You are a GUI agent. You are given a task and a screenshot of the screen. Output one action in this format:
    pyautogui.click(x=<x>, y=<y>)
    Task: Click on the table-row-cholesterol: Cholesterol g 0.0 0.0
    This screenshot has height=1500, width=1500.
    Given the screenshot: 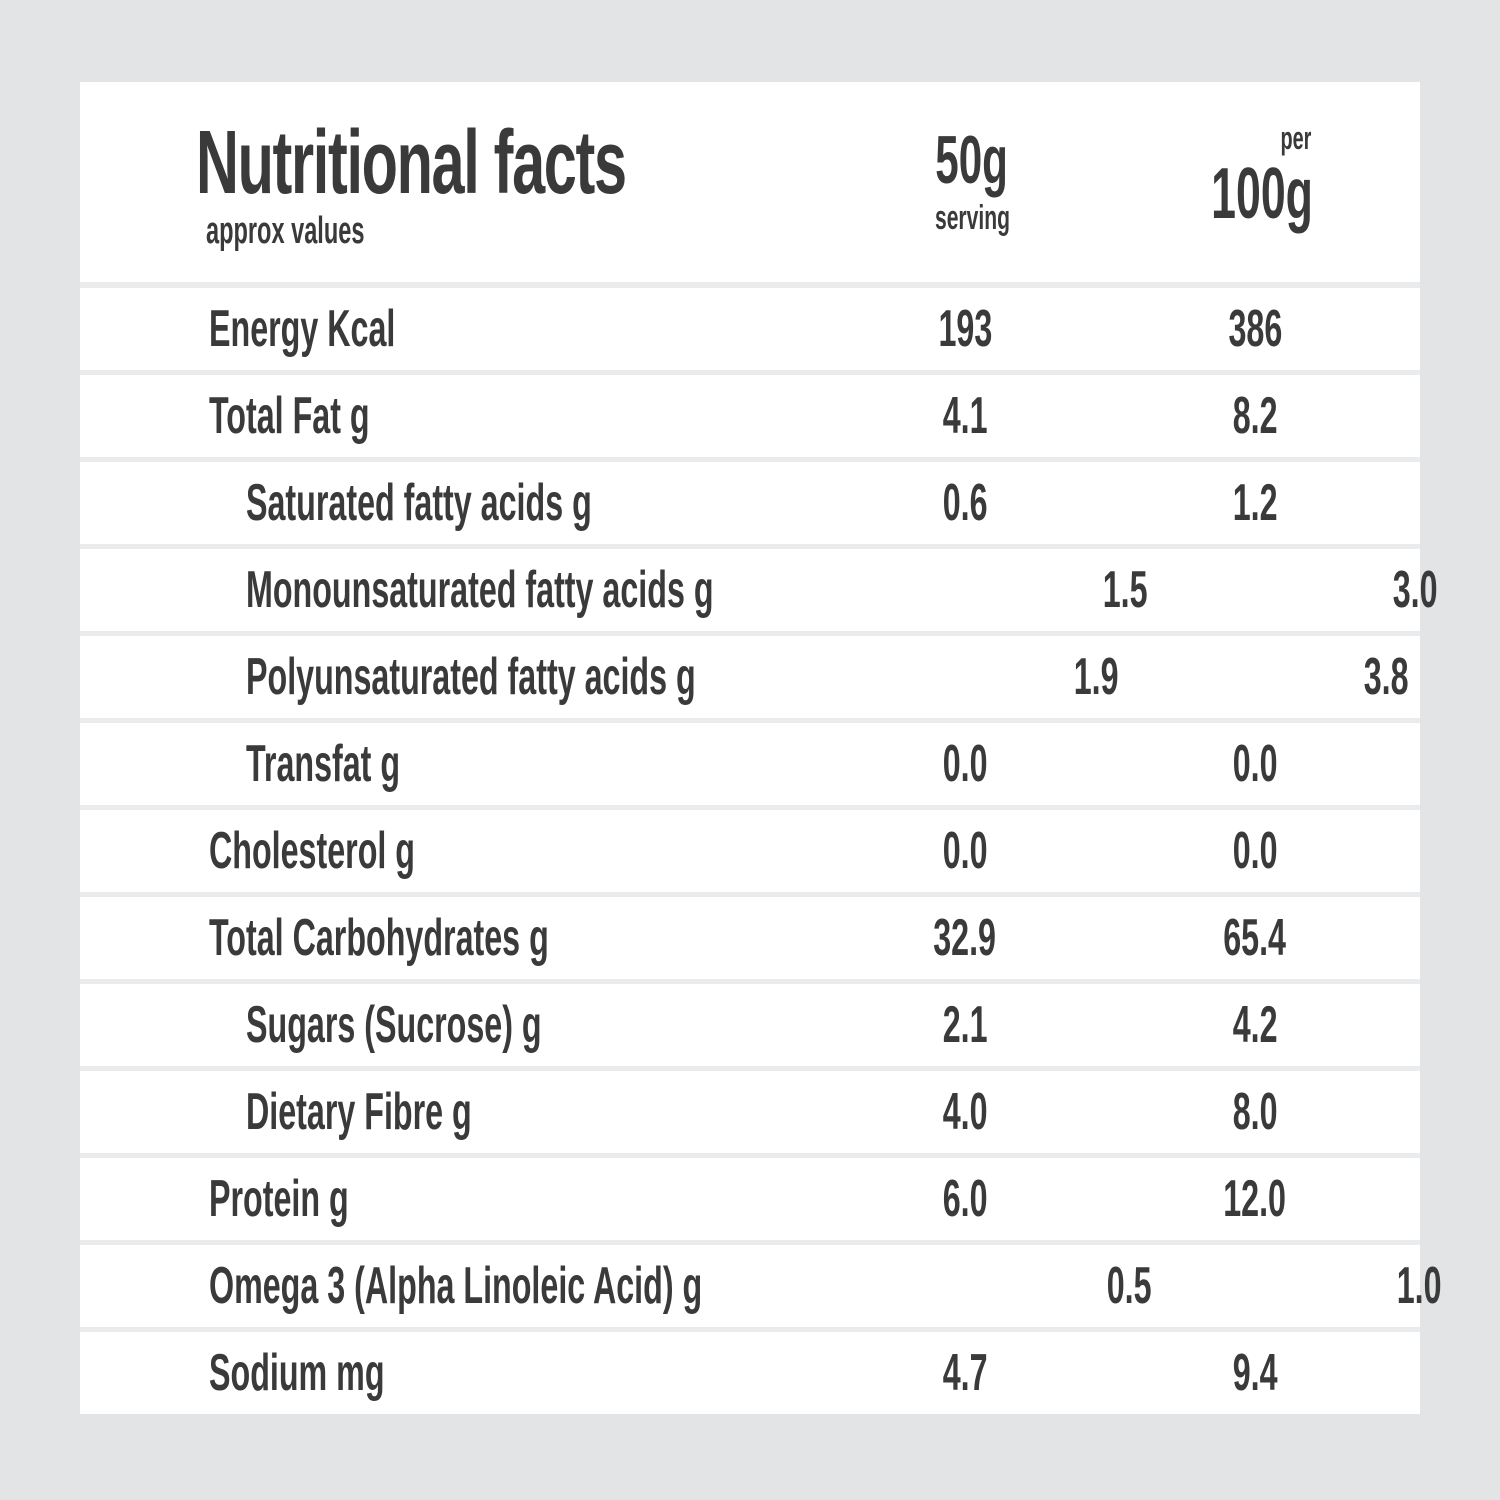 What is the action you would take?
    pyautogui.click(x=750, y=851)
    